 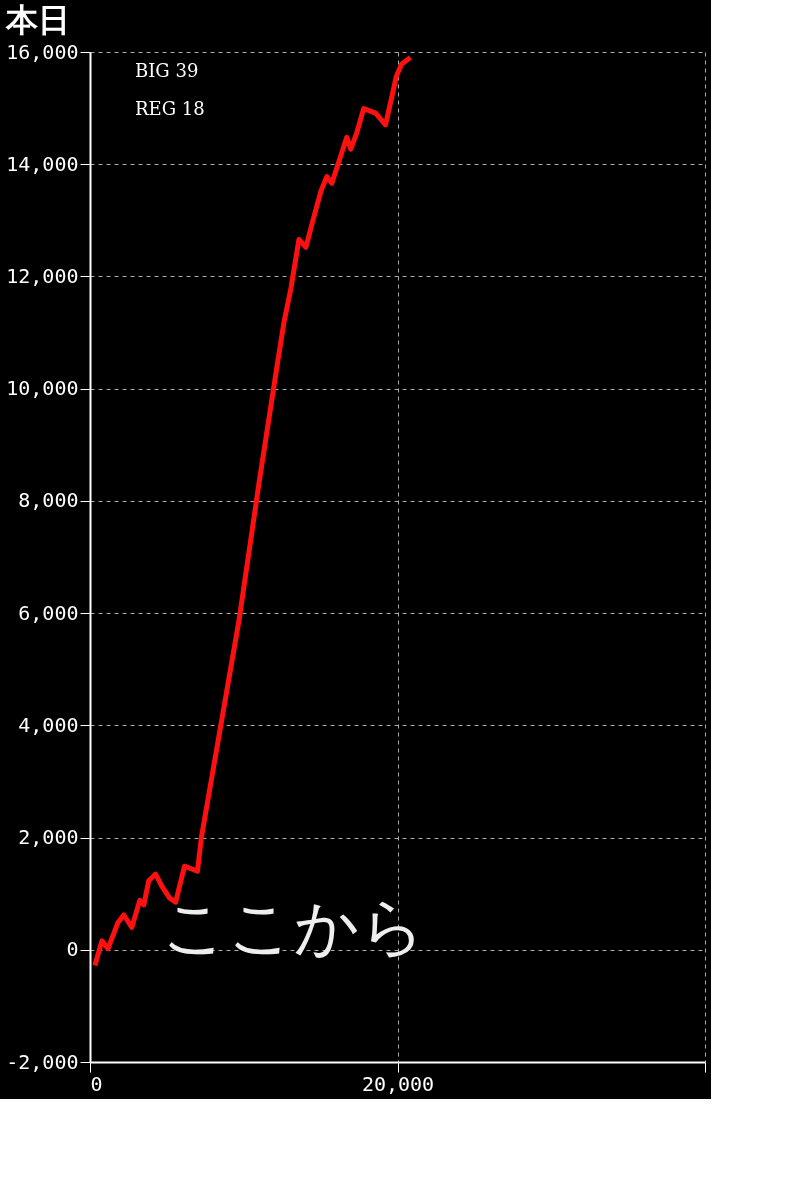 I want to click on y-tick-label: 8,000, so click(x=48, y=500).